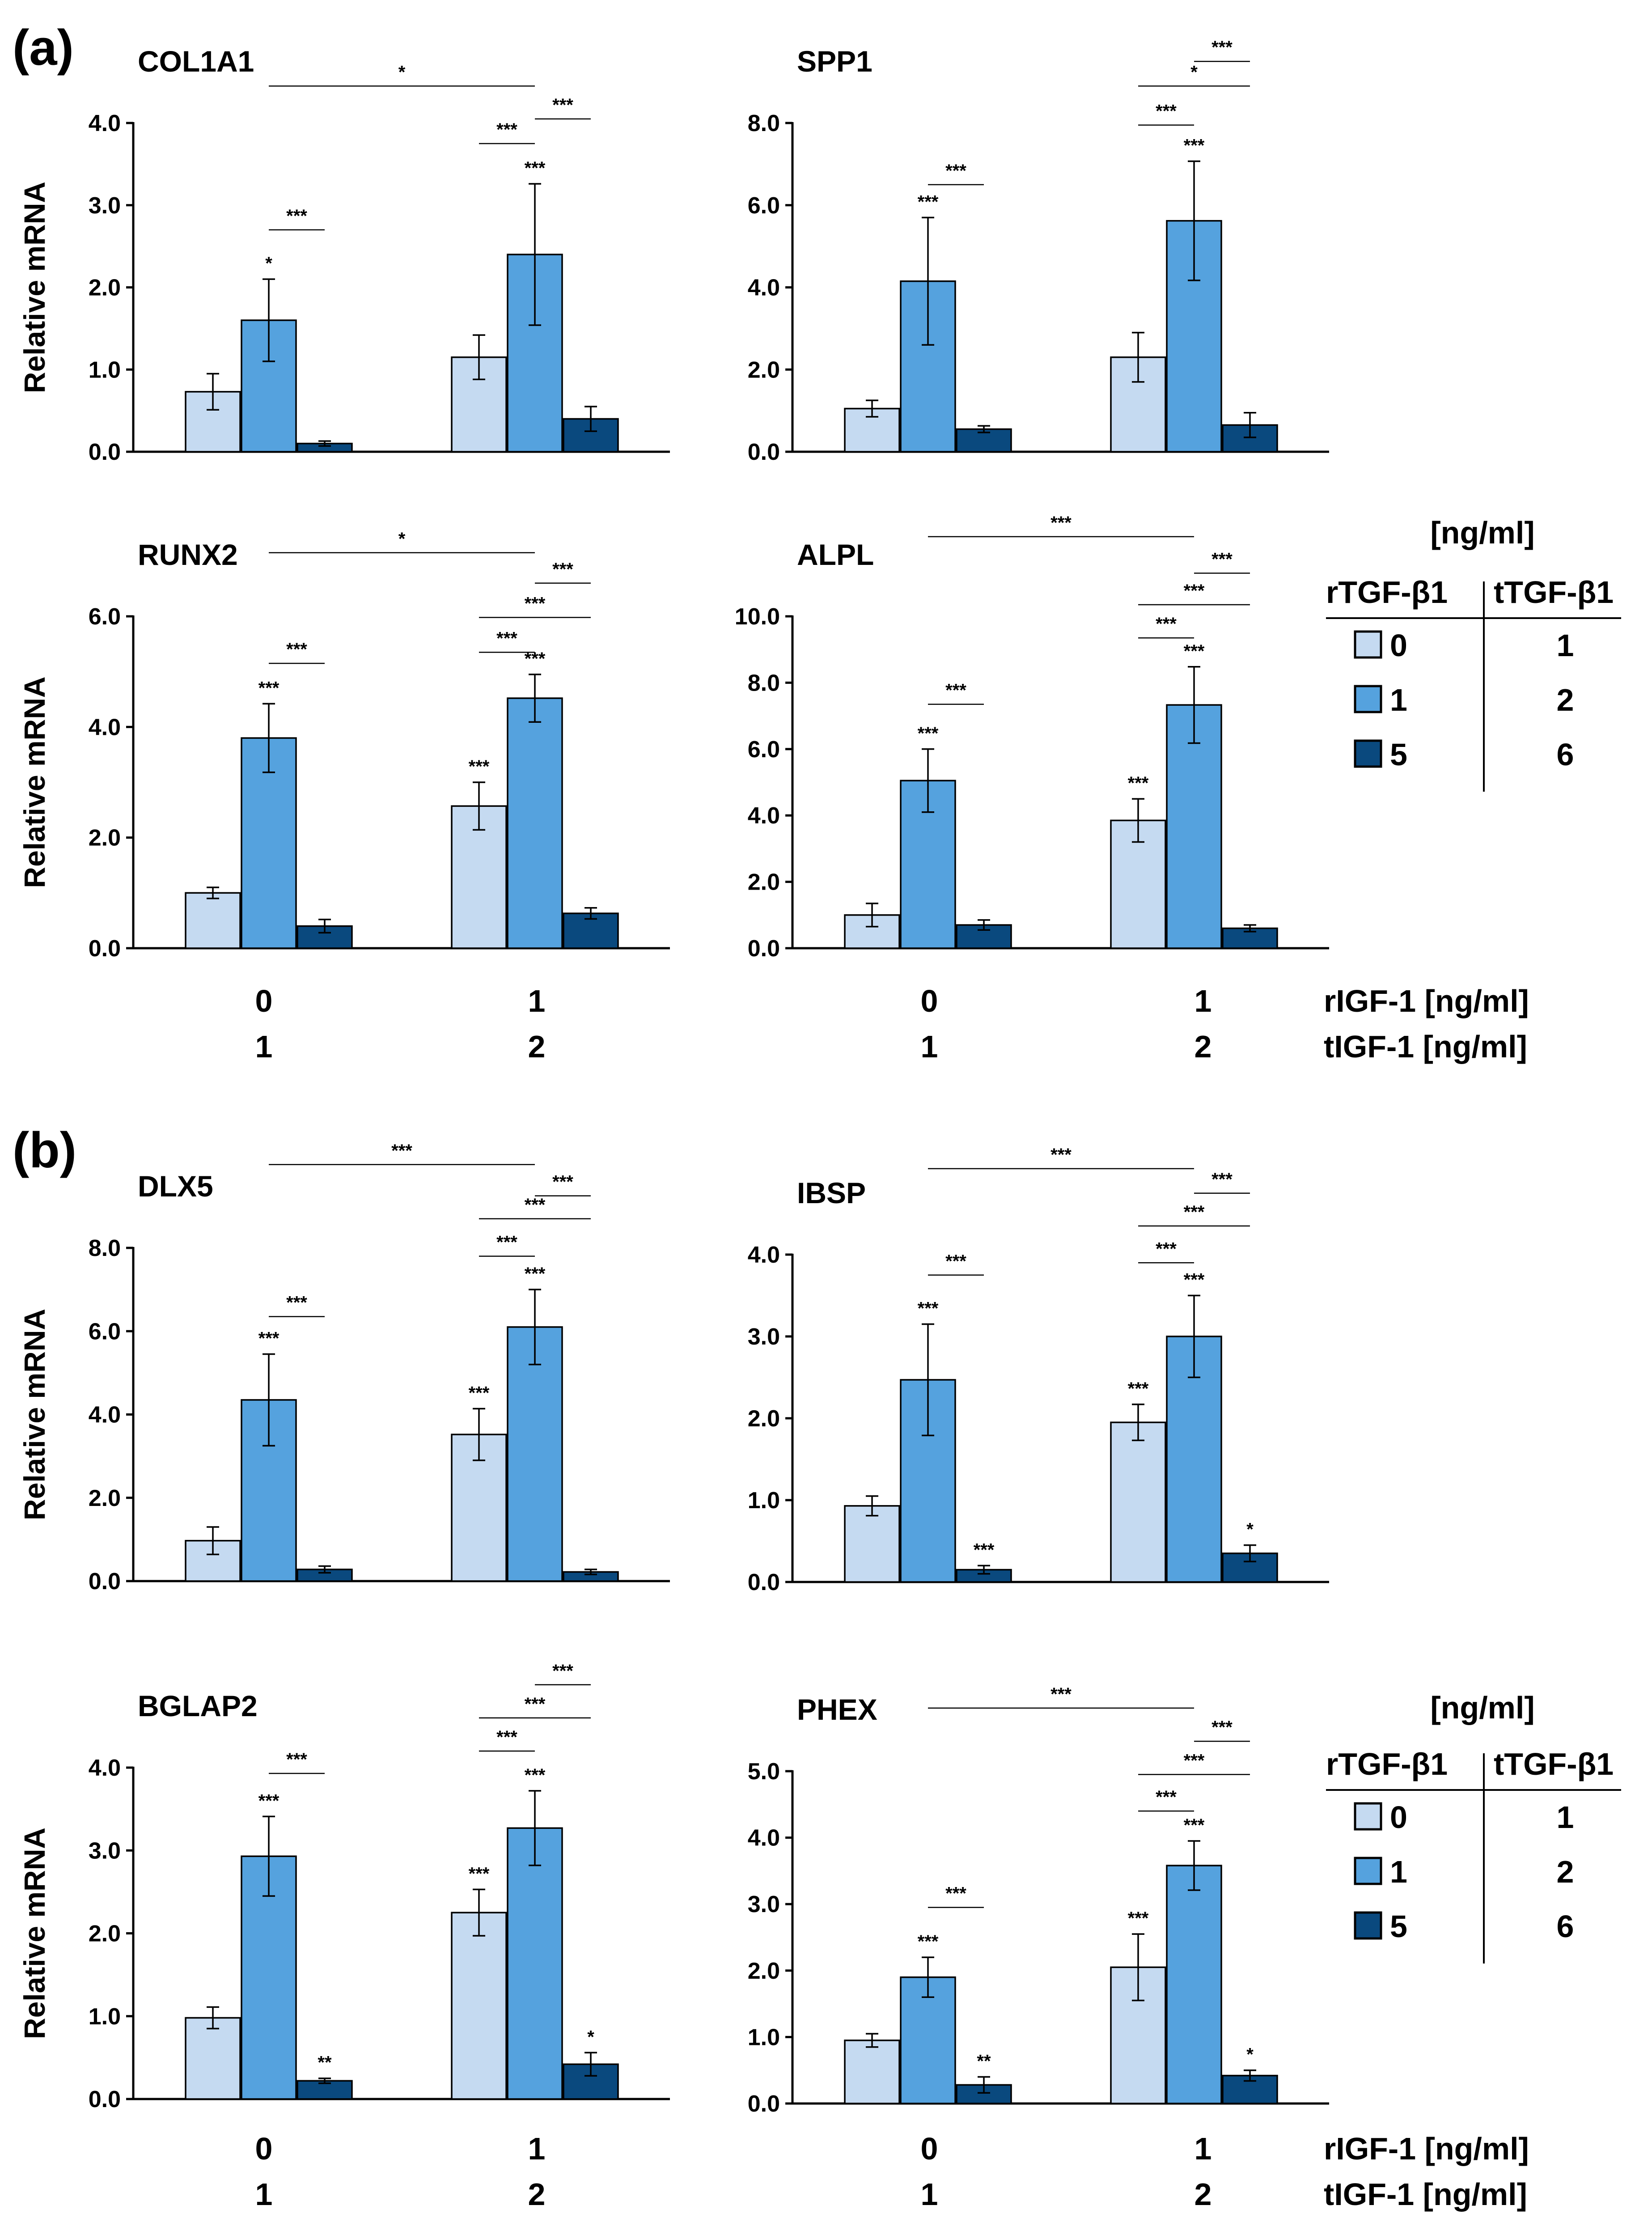  I want to click on rigf-label: rIGF-1 [ng/ml], so click(1426, 2148).